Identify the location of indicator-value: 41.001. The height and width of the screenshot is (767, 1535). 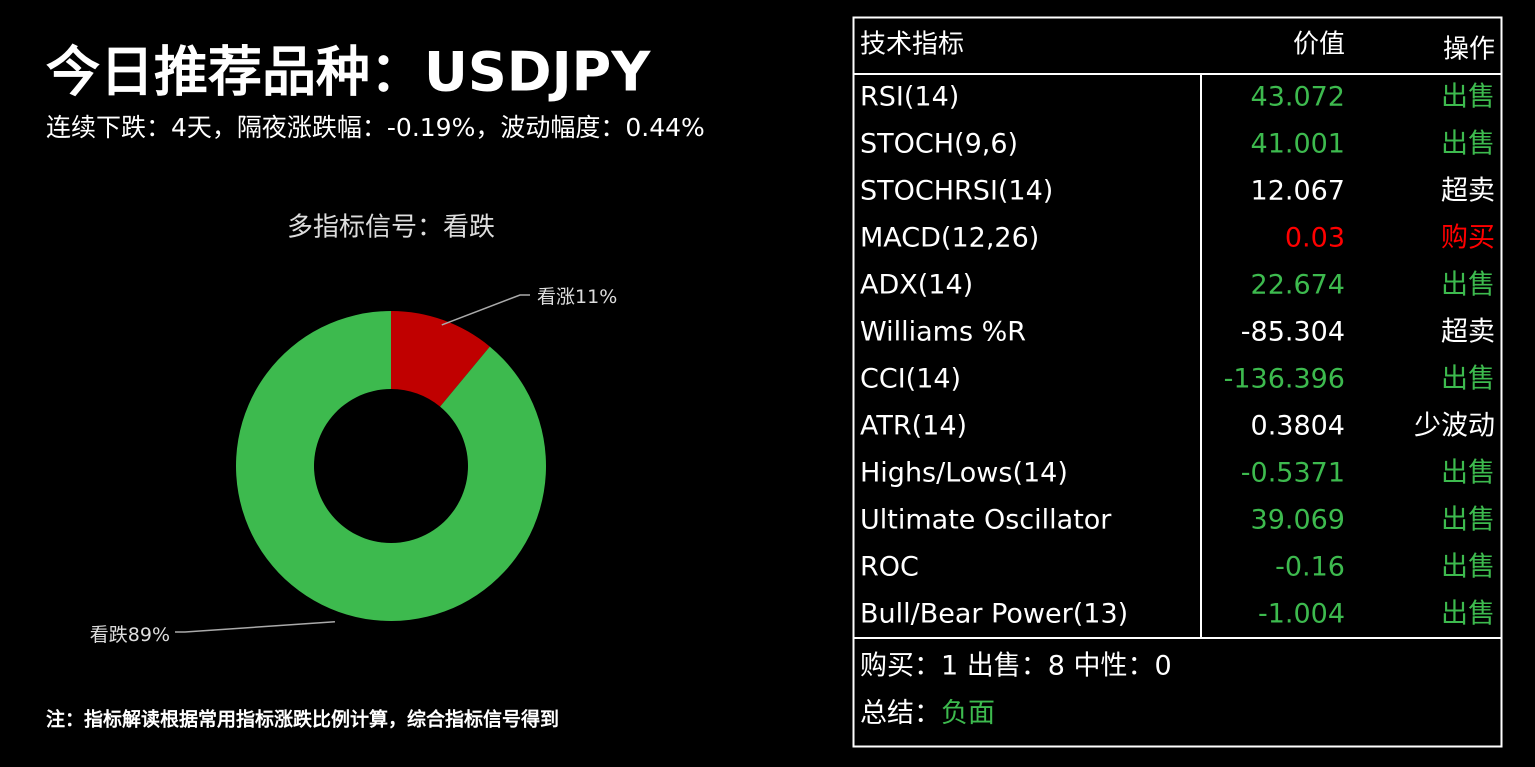
(1298, 144).